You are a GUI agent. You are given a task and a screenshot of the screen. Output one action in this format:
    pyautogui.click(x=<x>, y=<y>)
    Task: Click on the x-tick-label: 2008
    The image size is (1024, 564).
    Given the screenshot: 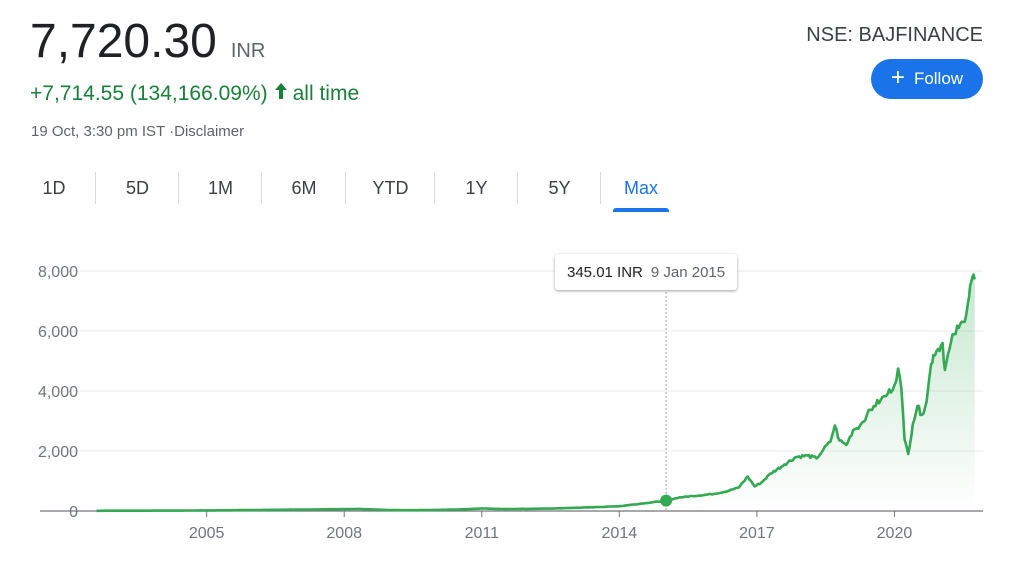 What is the action you would take?
    pyautogui.click(x=344, y=533)
    